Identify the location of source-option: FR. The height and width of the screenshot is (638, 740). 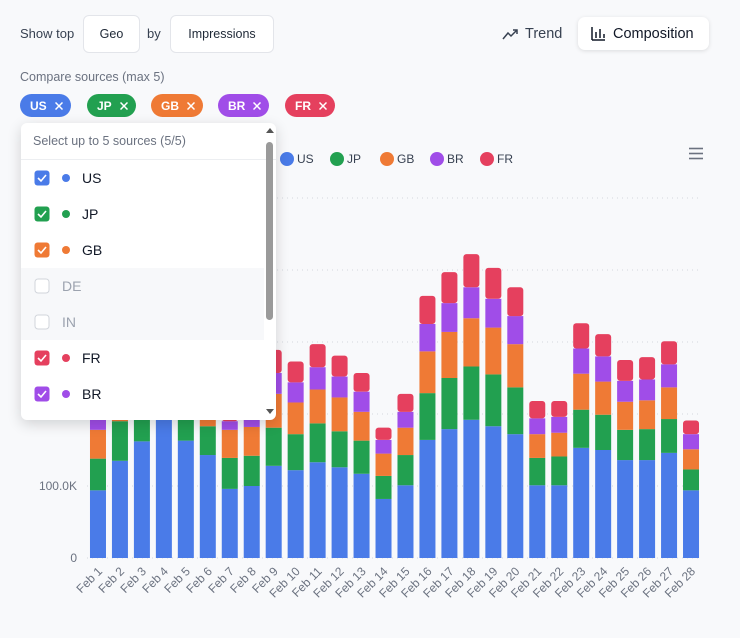
(142, 358).